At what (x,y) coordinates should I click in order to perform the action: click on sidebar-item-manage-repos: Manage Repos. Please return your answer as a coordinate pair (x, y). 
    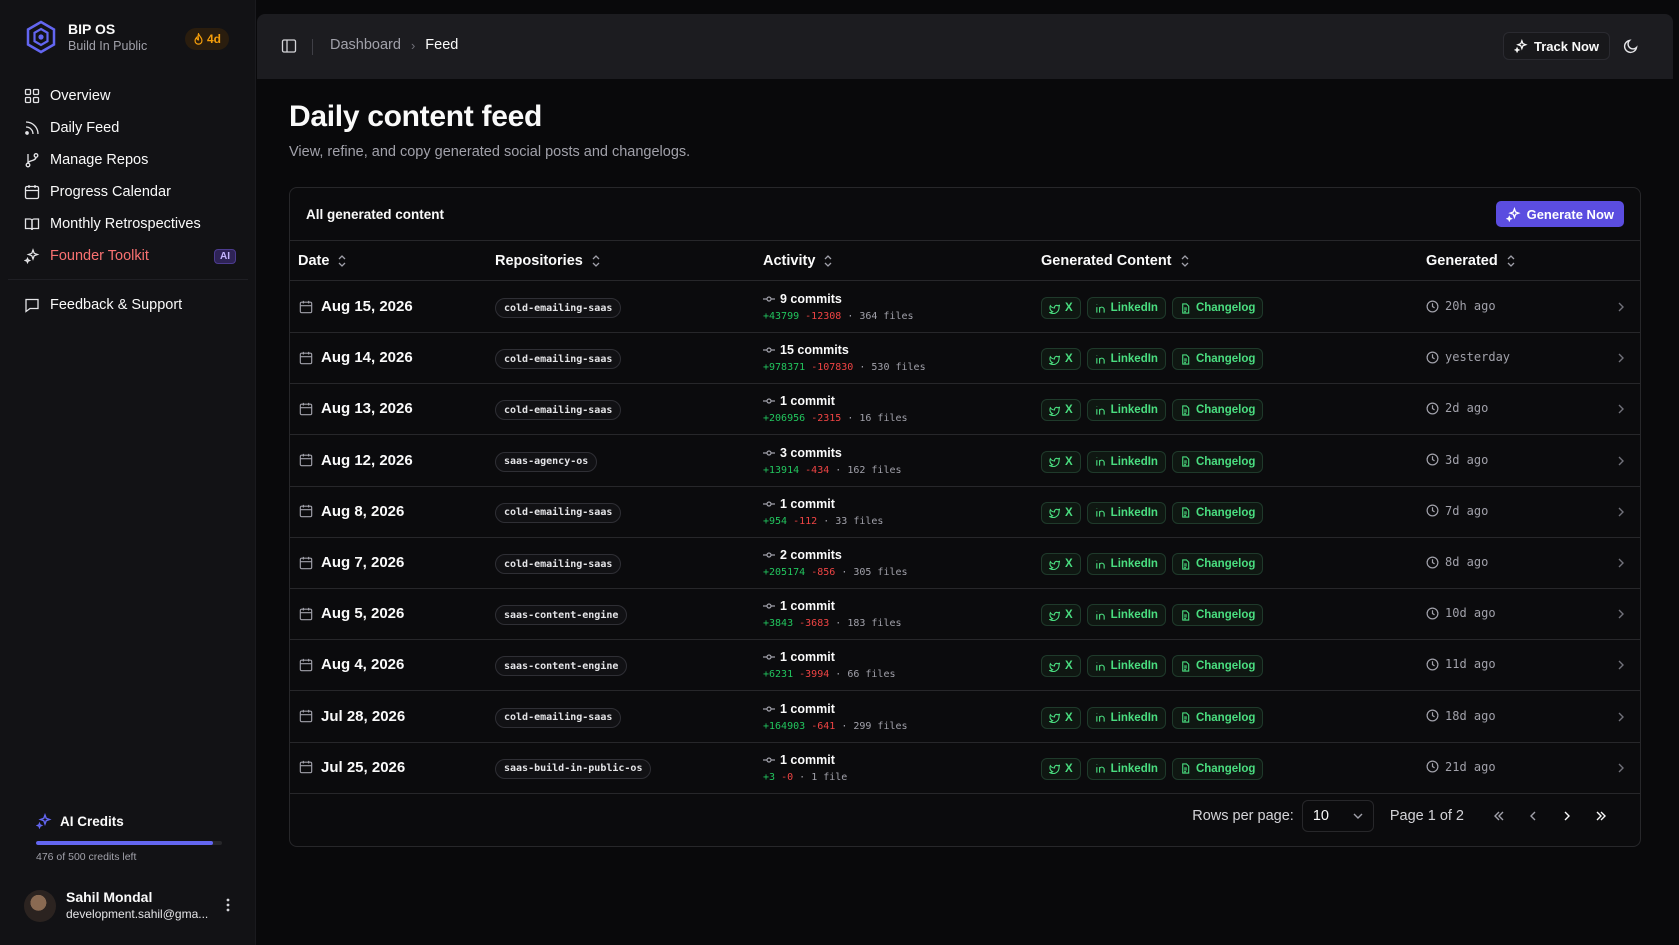
    Looking at the image, I should click on (130, 160).